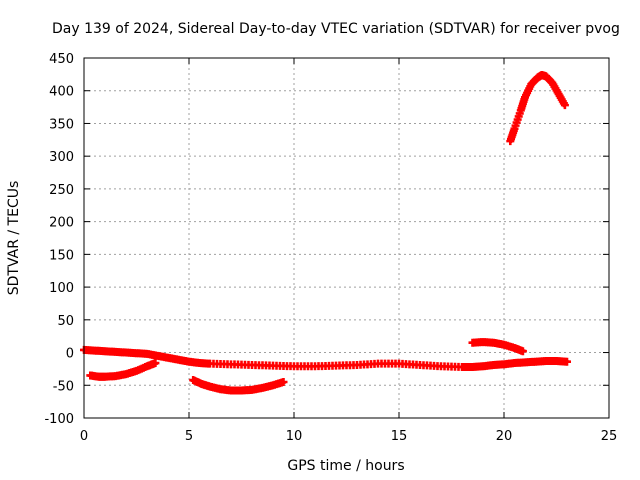 This screenshot has height=480, width=640. What do you see at coordinates (84, 436) in the screenshot?
I see `x-tick-label: 0` at bounding box center [84, 436].